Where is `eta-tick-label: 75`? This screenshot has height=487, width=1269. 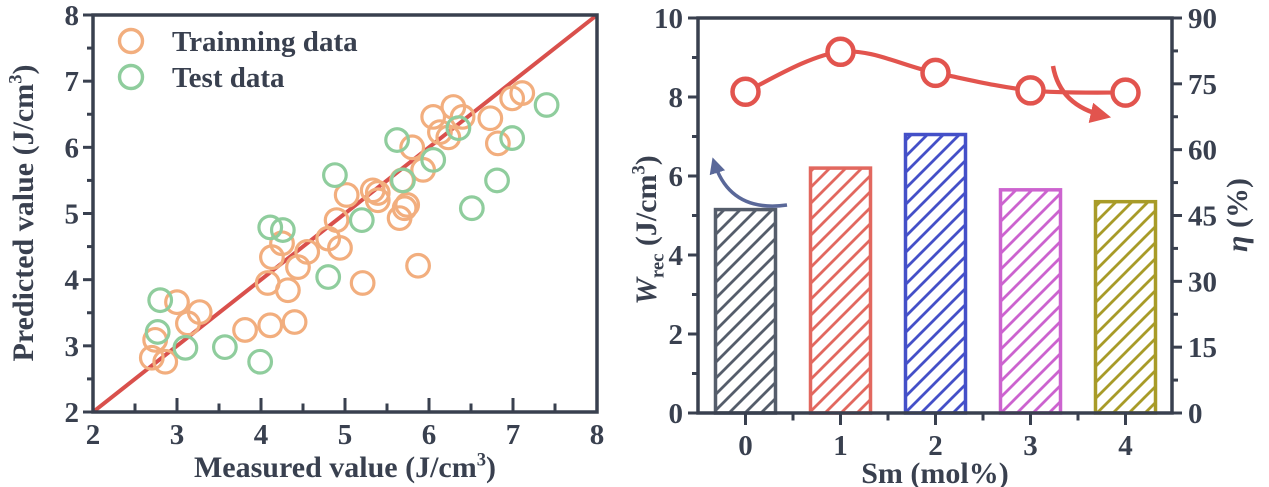
eta-tick-label: 75 is located at coordinates (1202, 85).